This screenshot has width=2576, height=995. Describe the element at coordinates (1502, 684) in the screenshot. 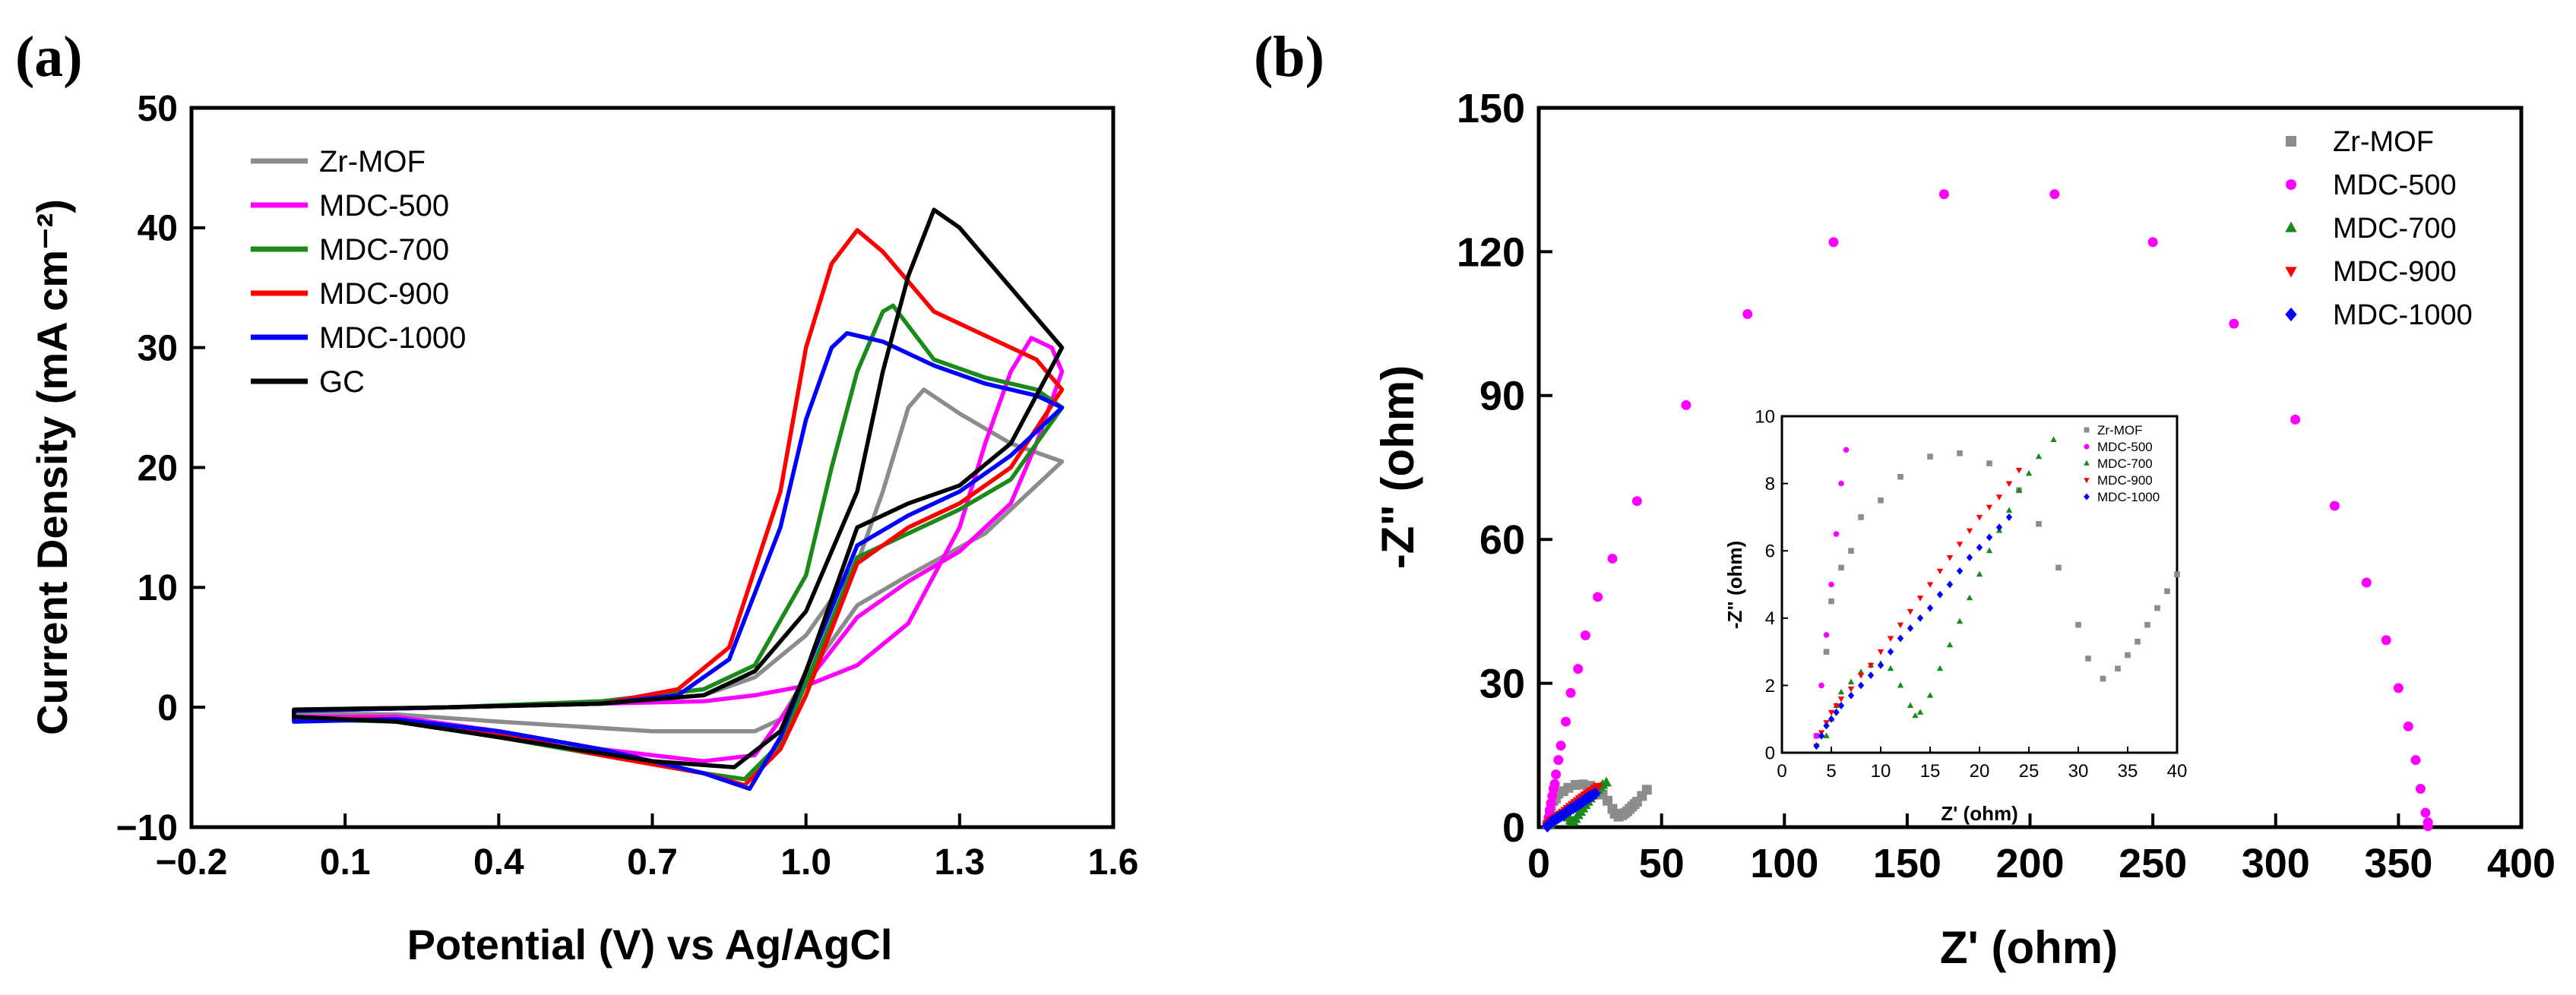

I see `panel-b-ytick-label: 30` at that location.